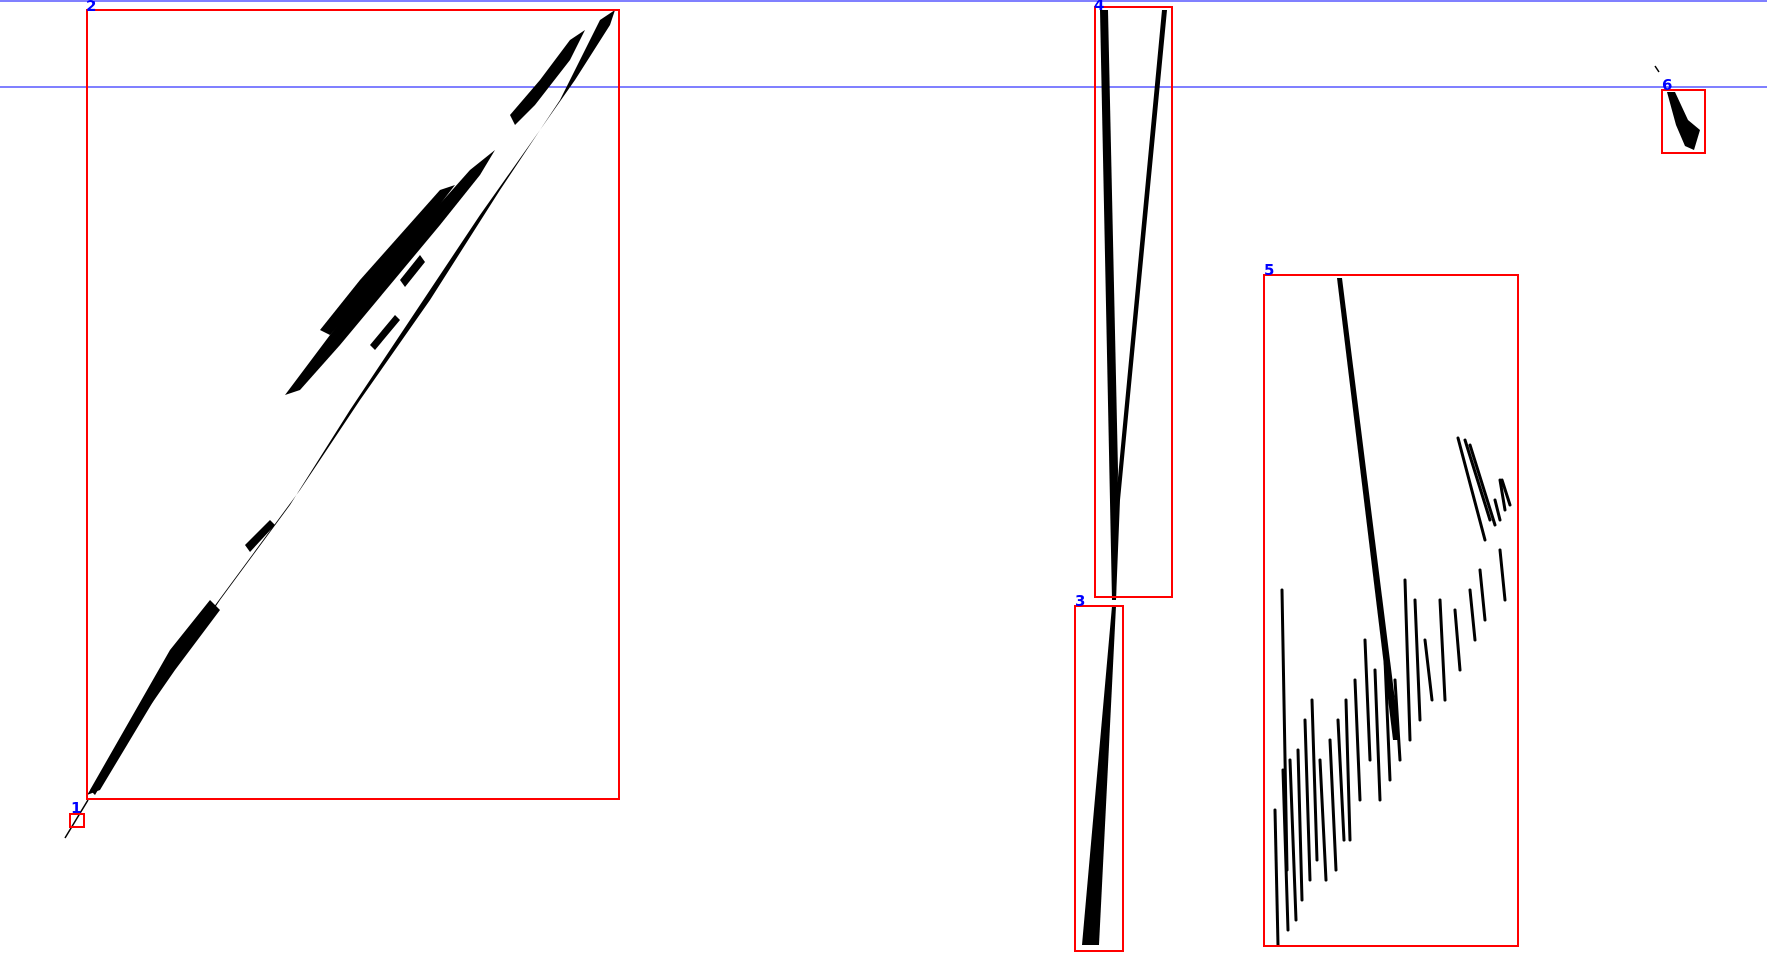  I want to click on spike-cluster, so click(1392, 691).